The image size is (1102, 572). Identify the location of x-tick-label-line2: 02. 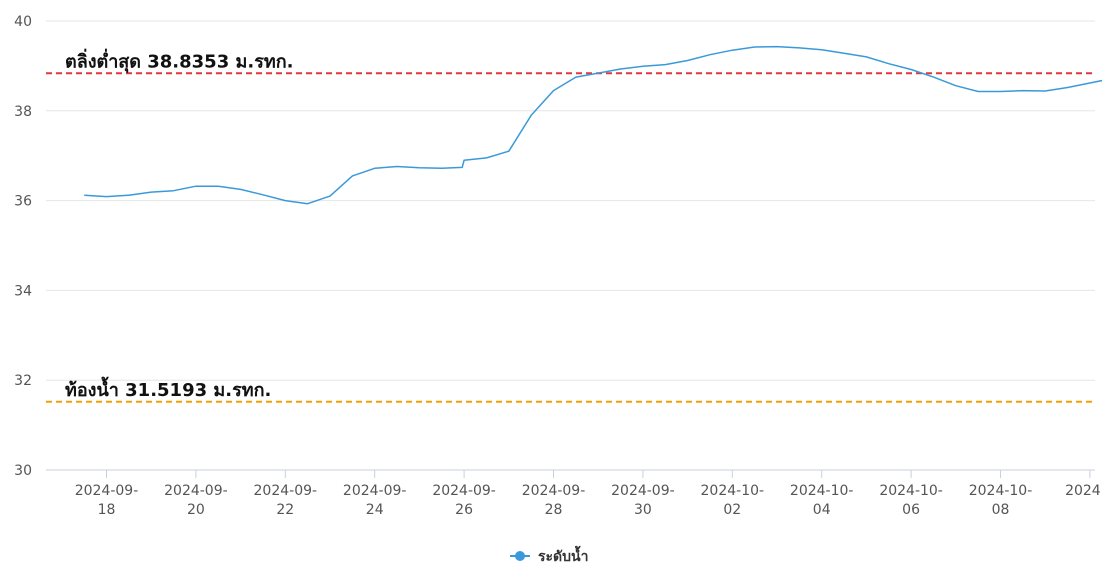
(732, 510).